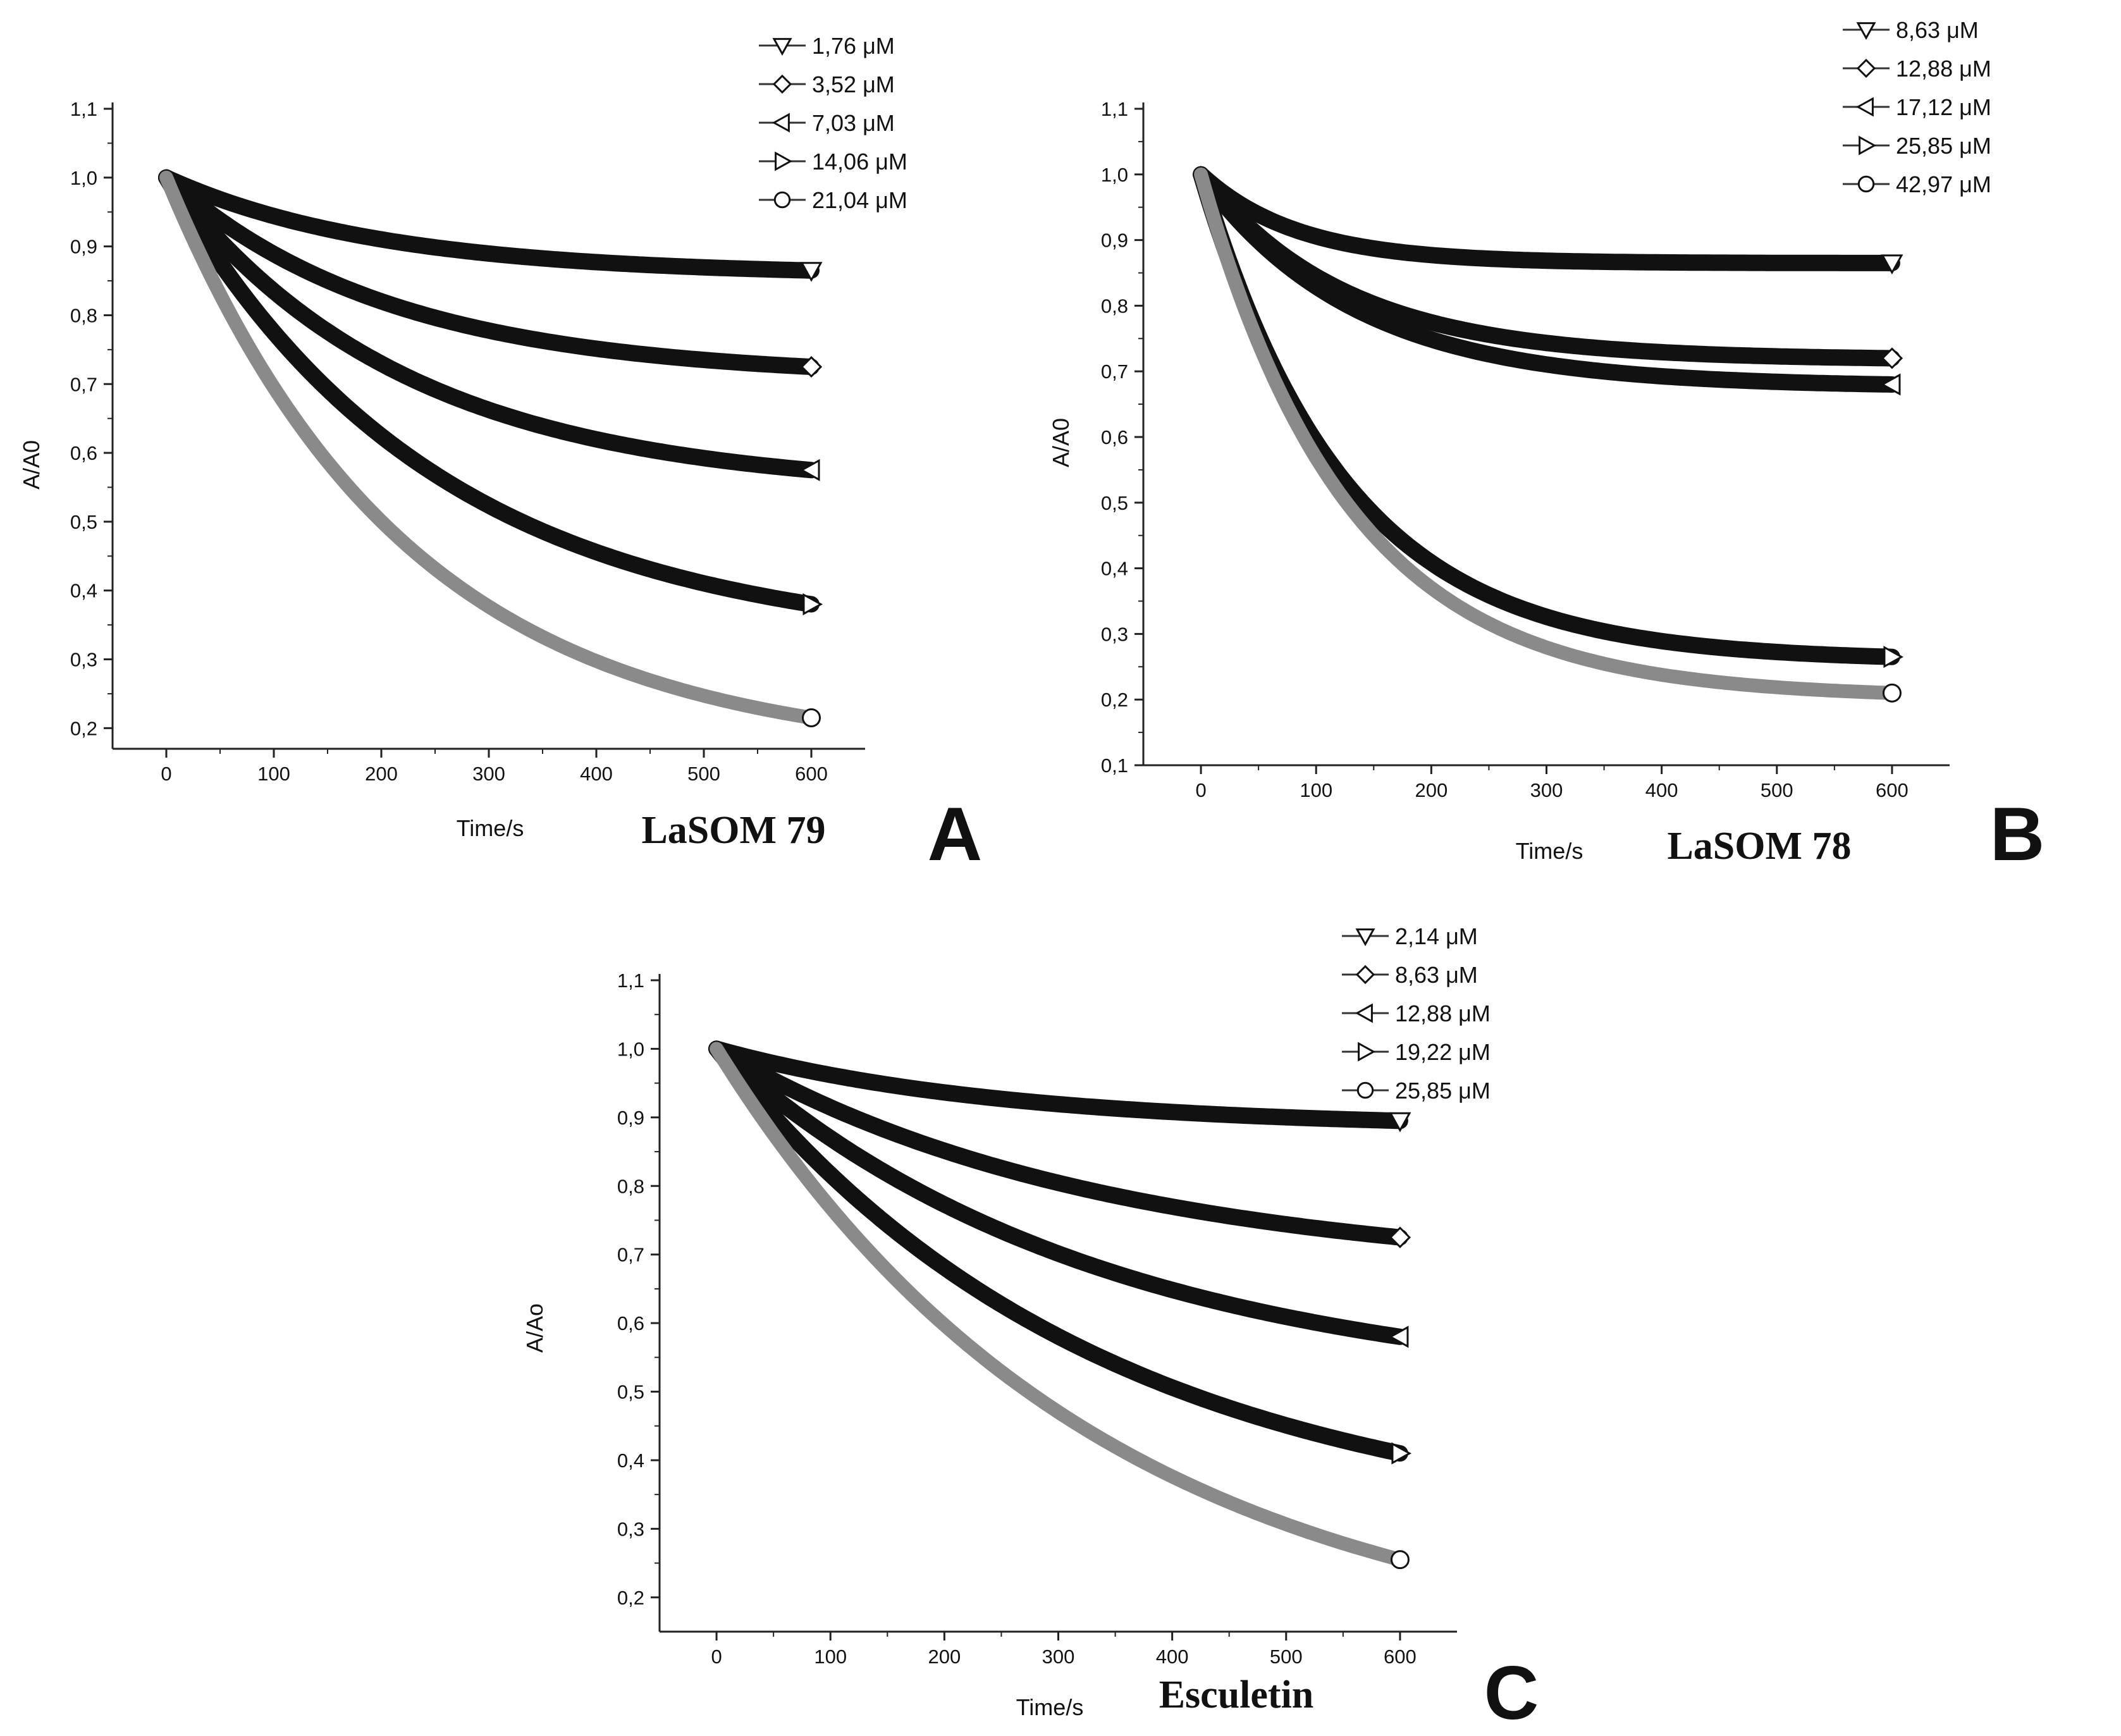 Image resolution: width=2121 pixels, height=1736 pixels. What do you see at coordinates (1431, 790) in the screenshot?
I see `panel-b-x-tick-label: 200` at bounding box center [1431, 790].